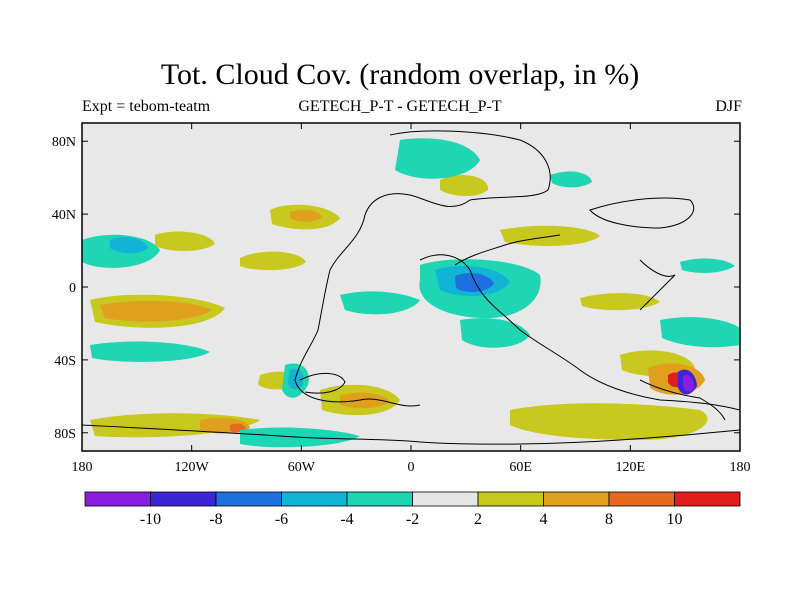 This screenshot has height=600, width=800. What do you see at coordinates (474, 283) in the screenshot?
I see `negative-anomaly-core` at bounding box center [474, 283].